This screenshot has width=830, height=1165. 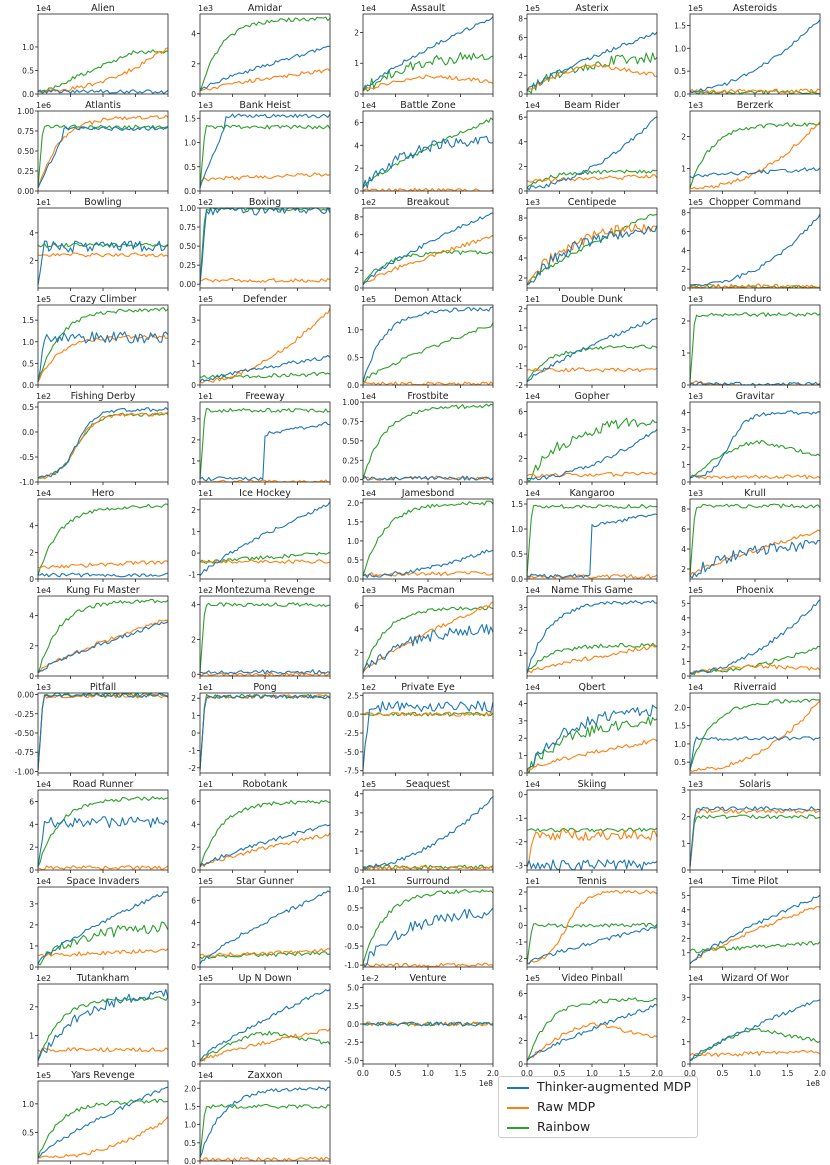 What do you see at coordinates (103, 830) in the screenshot?
I see `panel-frame-road-runner` at bounding box center [103, 830].